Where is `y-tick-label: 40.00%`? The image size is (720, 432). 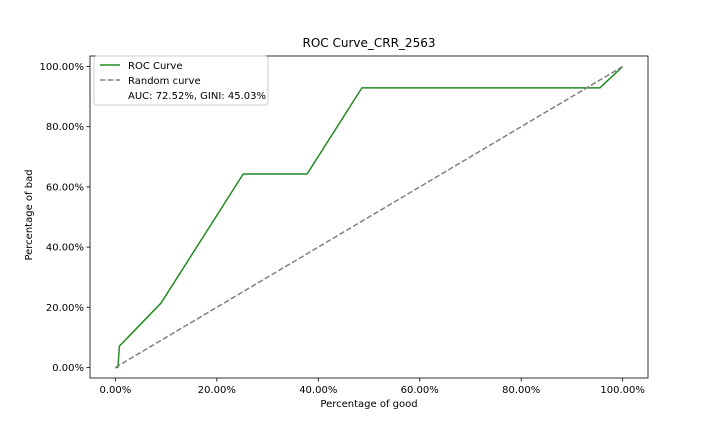 y-tick-label: 40.00% is located at coordinates (65, 248).